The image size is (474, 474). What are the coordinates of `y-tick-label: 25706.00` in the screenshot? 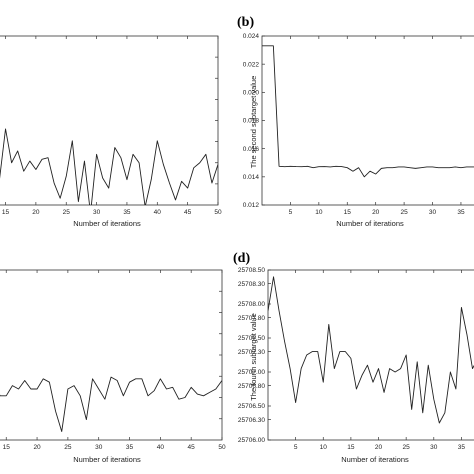 It's located at (251, 440).